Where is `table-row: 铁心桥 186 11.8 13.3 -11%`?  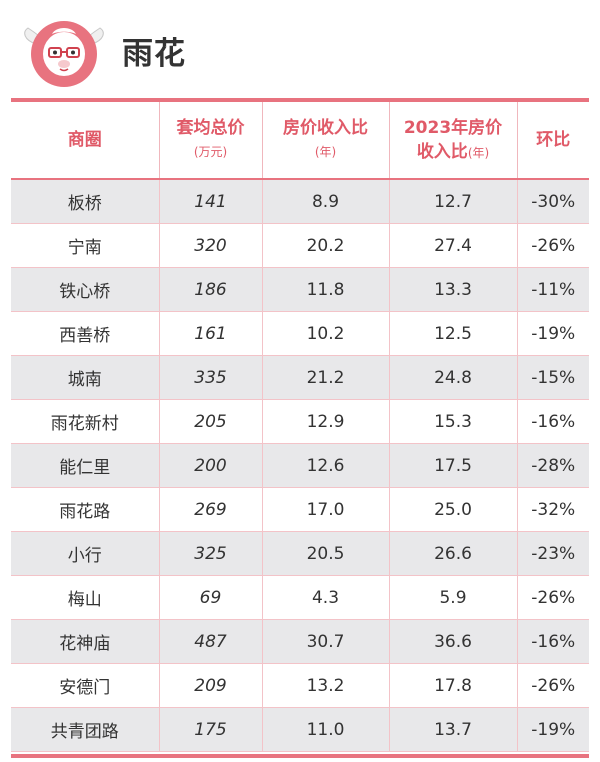
table-row: 铁心桥 186 11.8 13.3 -11% is located at coordinates (300, 289).